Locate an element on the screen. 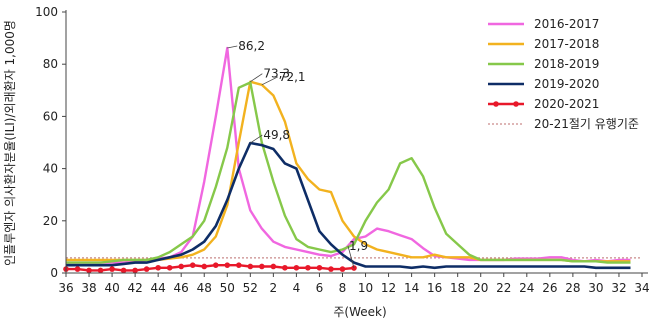 The height and width of the screenshot is (323, 654). y-tick-label: 40 is located at coordinates (50, 169).